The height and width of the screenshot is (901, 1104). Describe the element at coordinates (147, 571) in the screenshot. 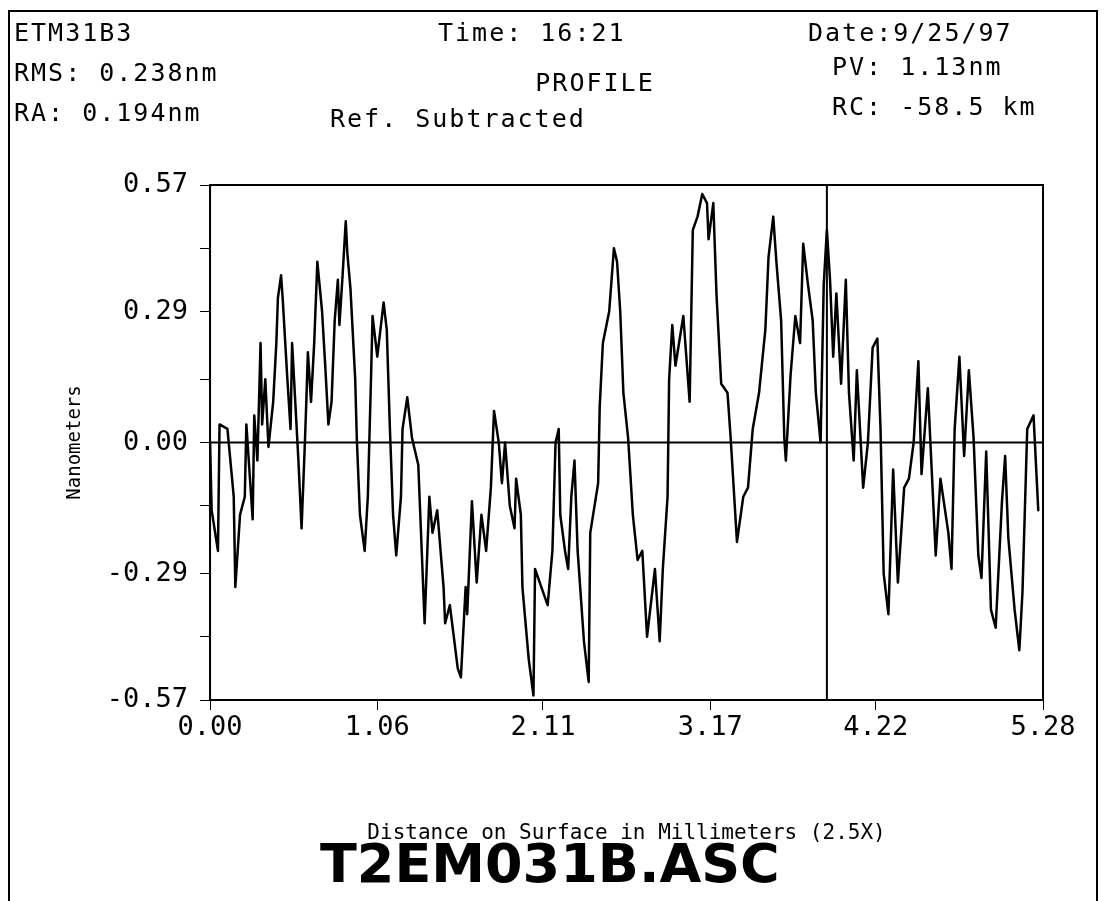

I see `y-tick-label: -0.29` at that location.